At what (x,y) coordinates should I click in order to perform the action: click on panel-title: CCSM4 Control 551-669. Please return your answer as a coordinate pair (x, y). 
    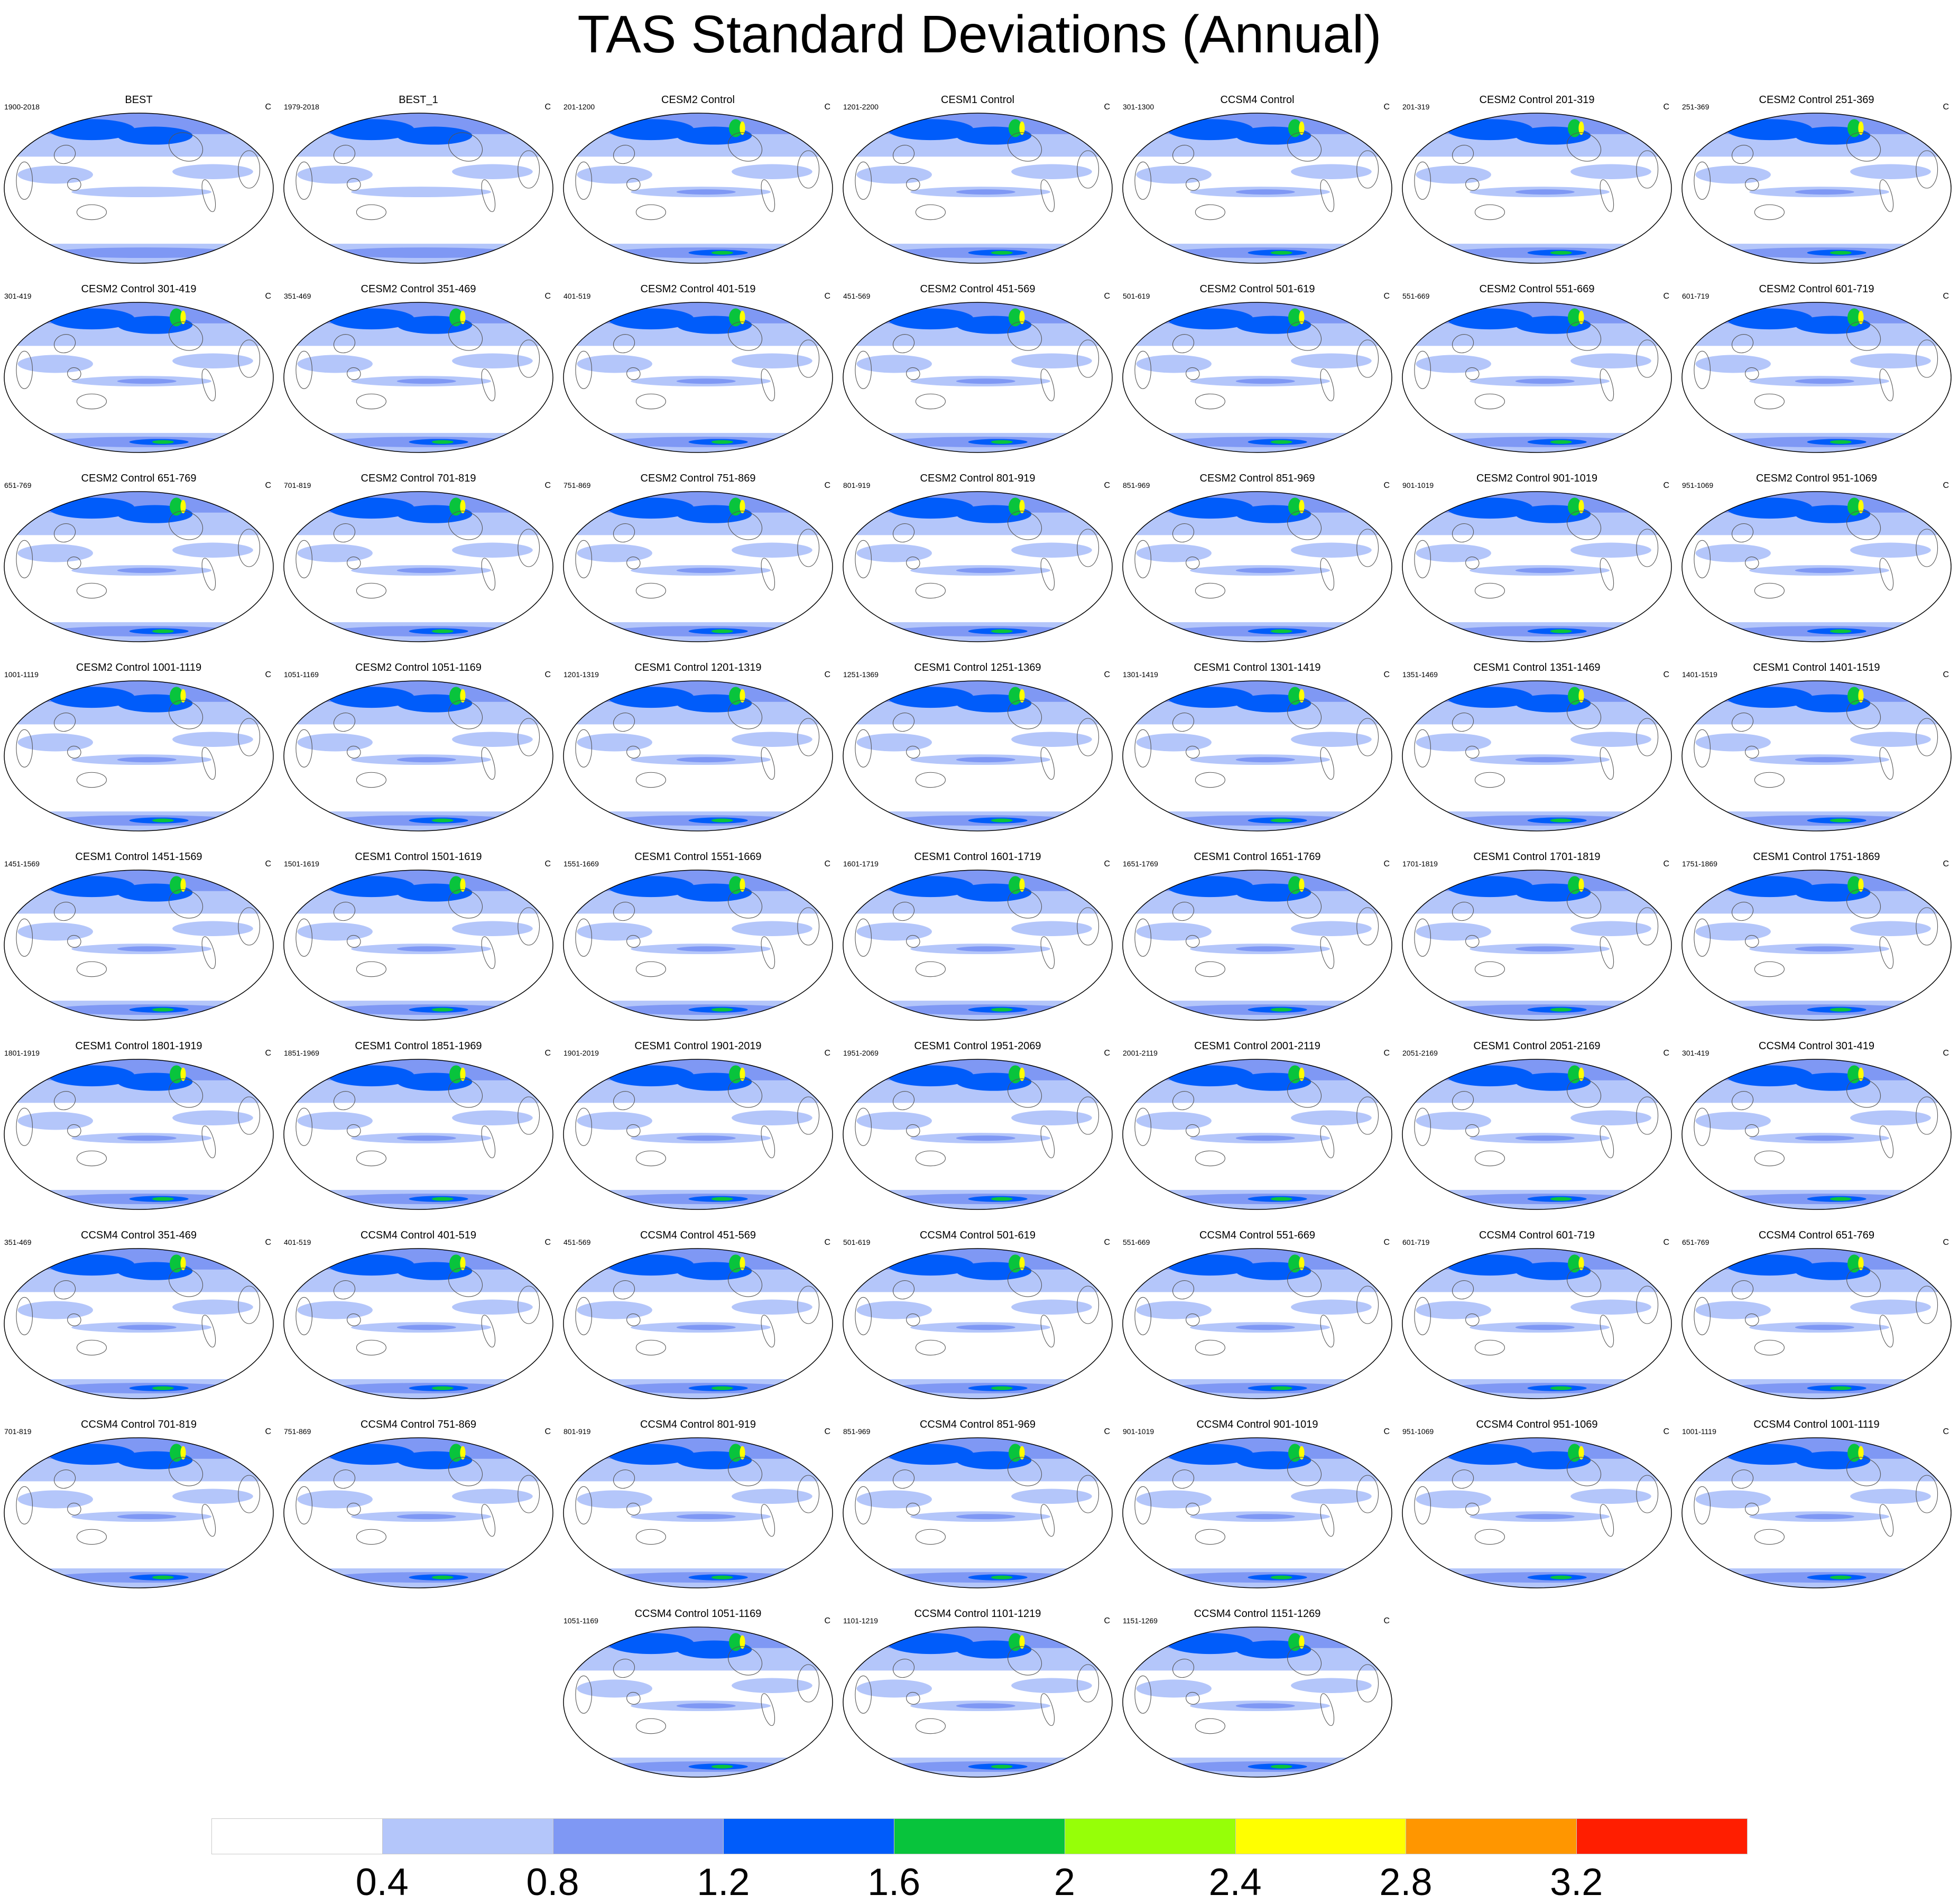
    Looking at the image, I should click on (1257, 1235).